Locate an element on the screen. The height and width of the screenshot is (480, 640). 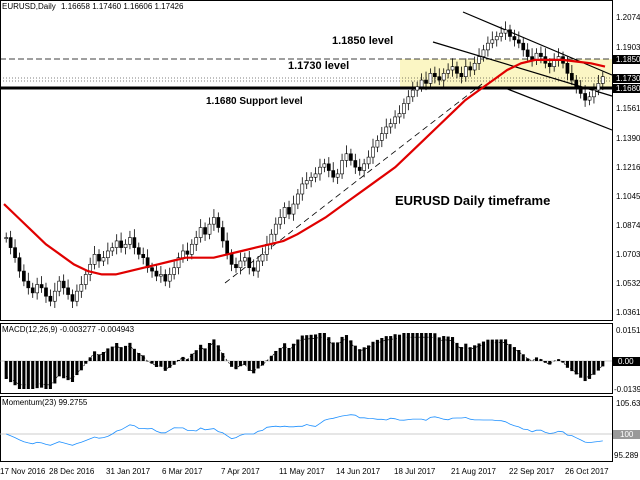
momentum-axis: 105.63 100 95.289 is located at coordinates (626, 429).